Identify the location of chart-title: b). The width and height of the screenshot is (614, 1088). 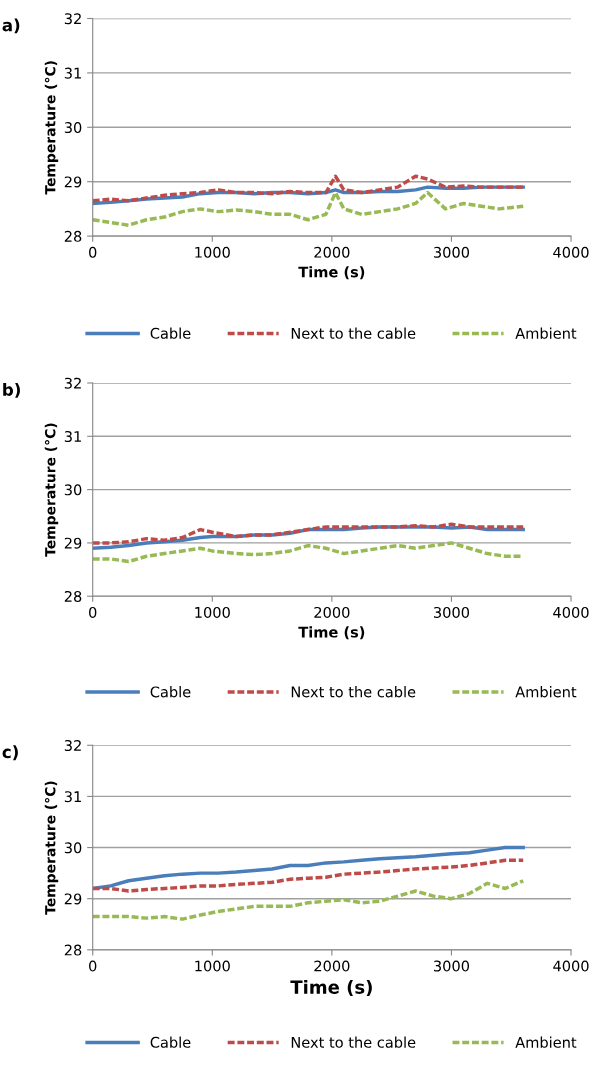
(11, 390).